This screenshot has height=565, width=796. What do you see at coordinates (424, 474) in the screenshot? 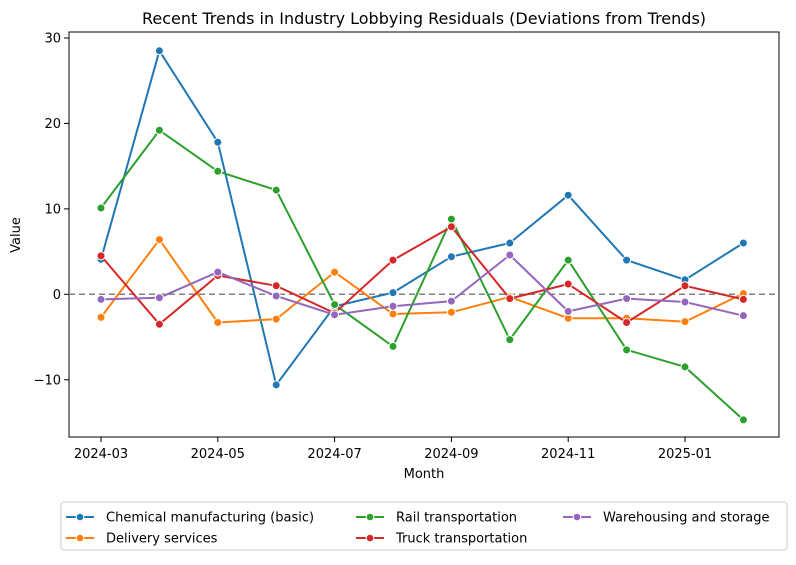
I see `x-axis-label: Month` at bounding box center [424, 474].